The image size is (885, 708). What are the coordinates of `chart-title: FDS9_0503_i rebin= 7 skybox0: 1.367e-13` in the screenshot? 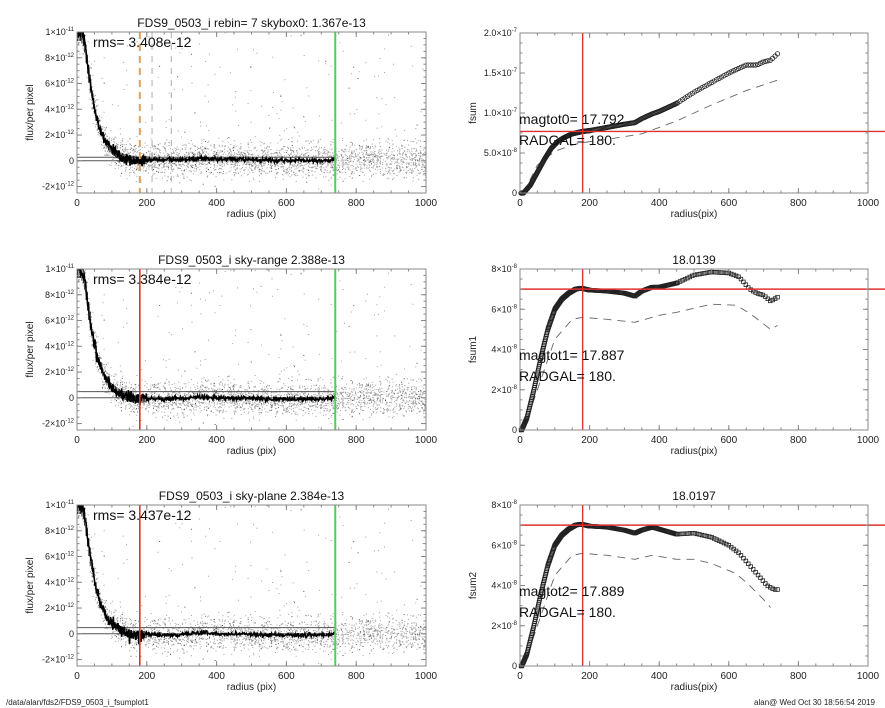 It's located at (251, 23).